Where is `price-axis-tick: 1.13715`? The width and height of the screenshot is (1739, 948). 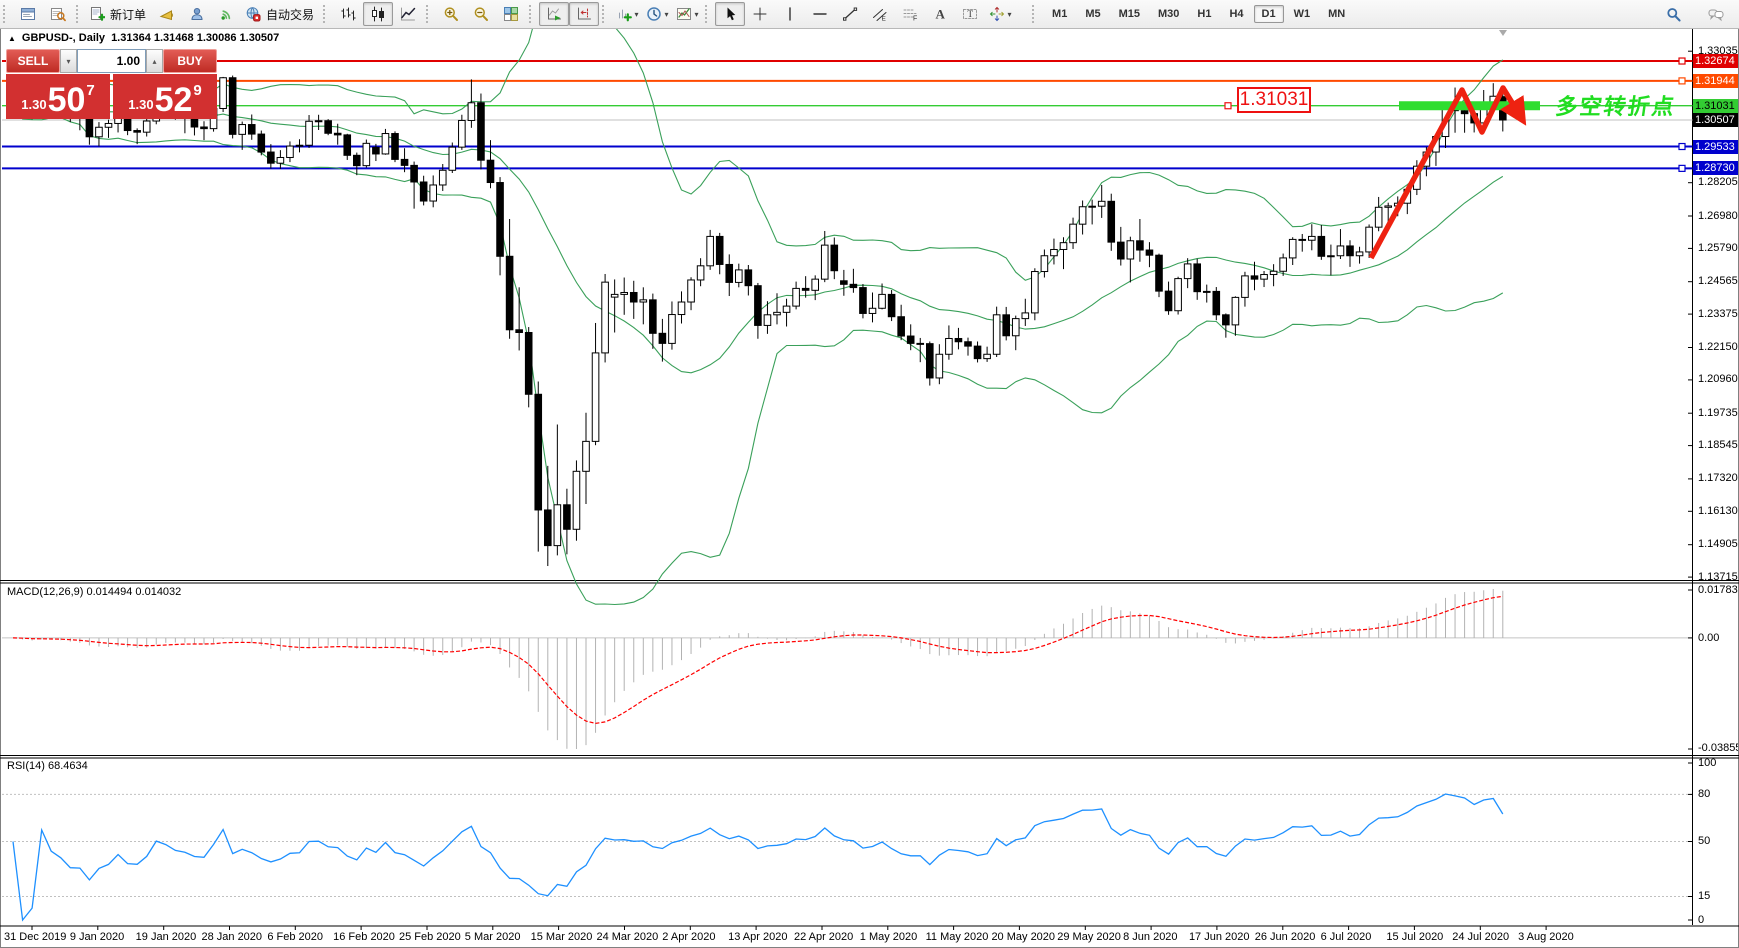
price-axis-tick: 1.13715 is located at coordinates (1718, 576).